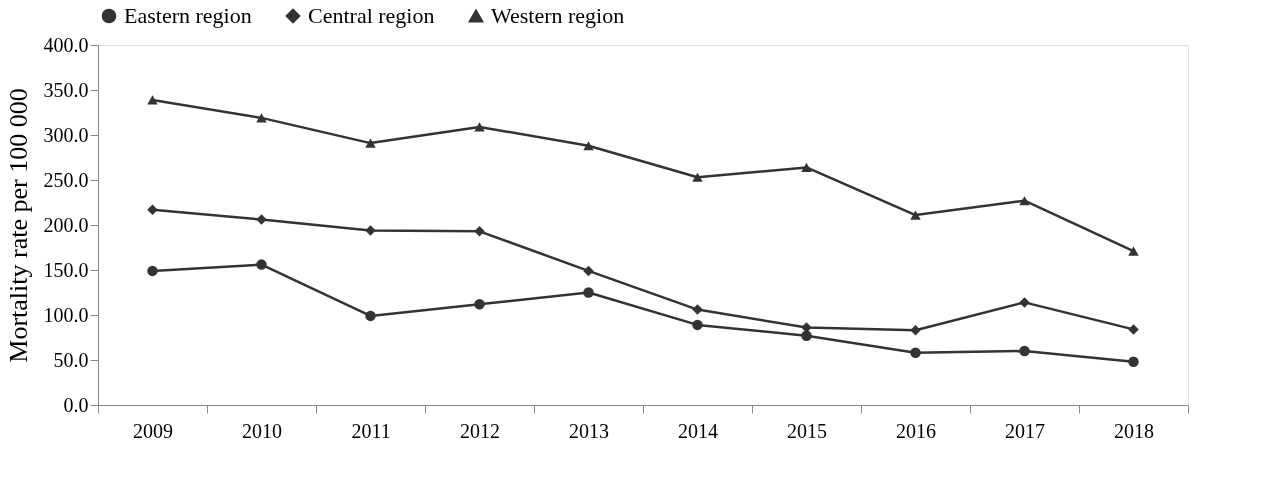 The height and width of the screenshot is (482, 1273). I want to click on y-tick-label: 100.0, so click(66, 314).